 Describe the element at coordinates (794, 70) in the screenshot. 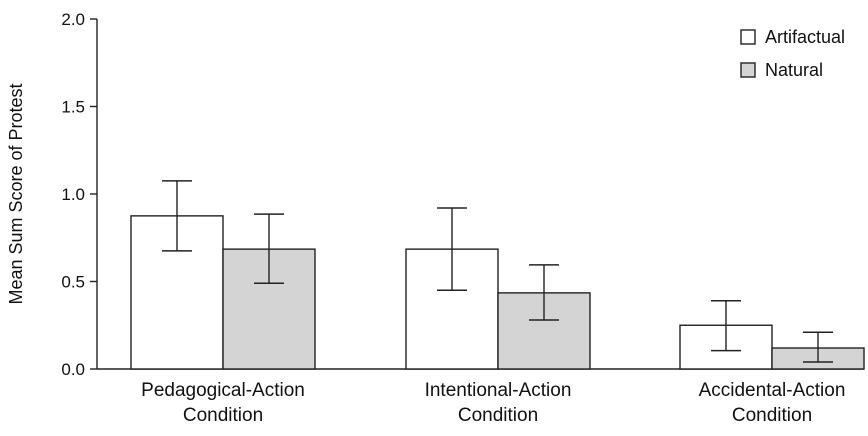

I see `legend-label: Natural` at that location.